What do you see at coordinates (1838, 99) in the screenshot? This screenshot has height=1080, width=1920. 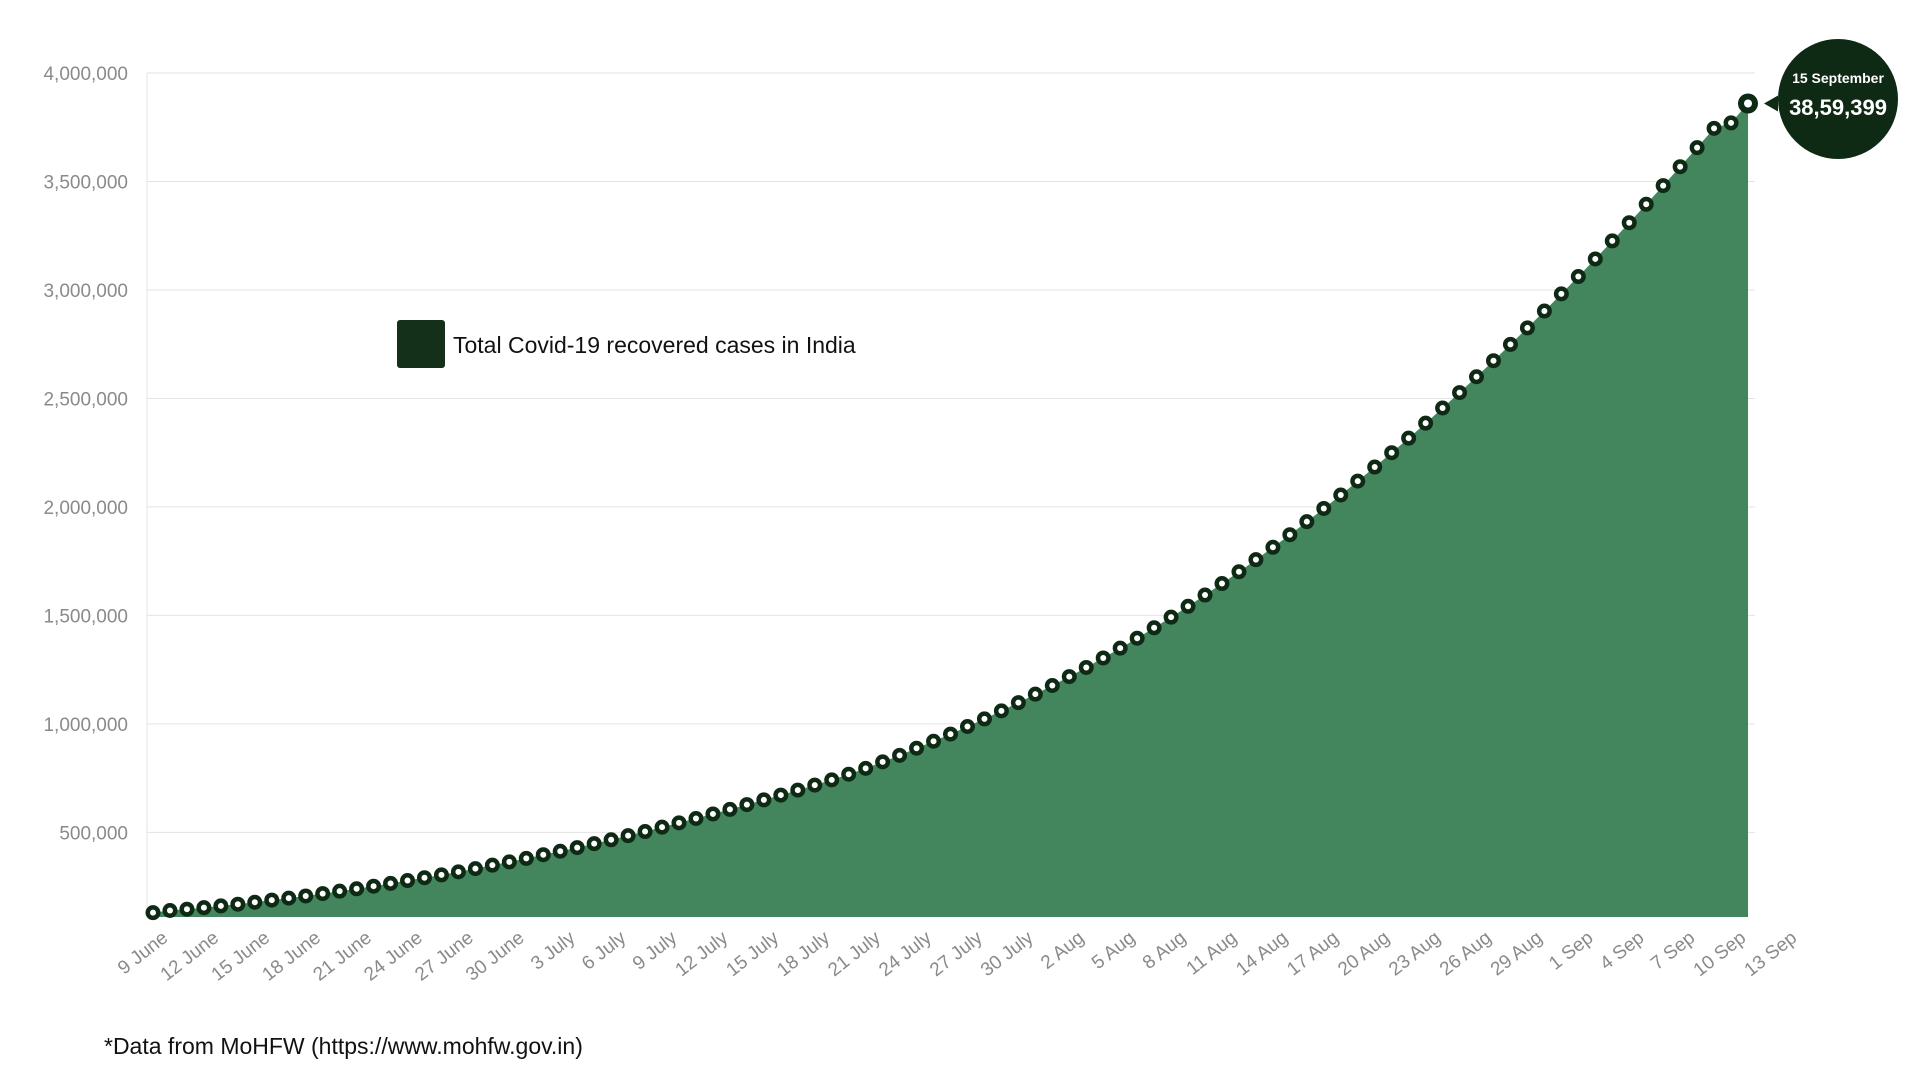 I see `callout-circle` at bounding box center [1838, 99].